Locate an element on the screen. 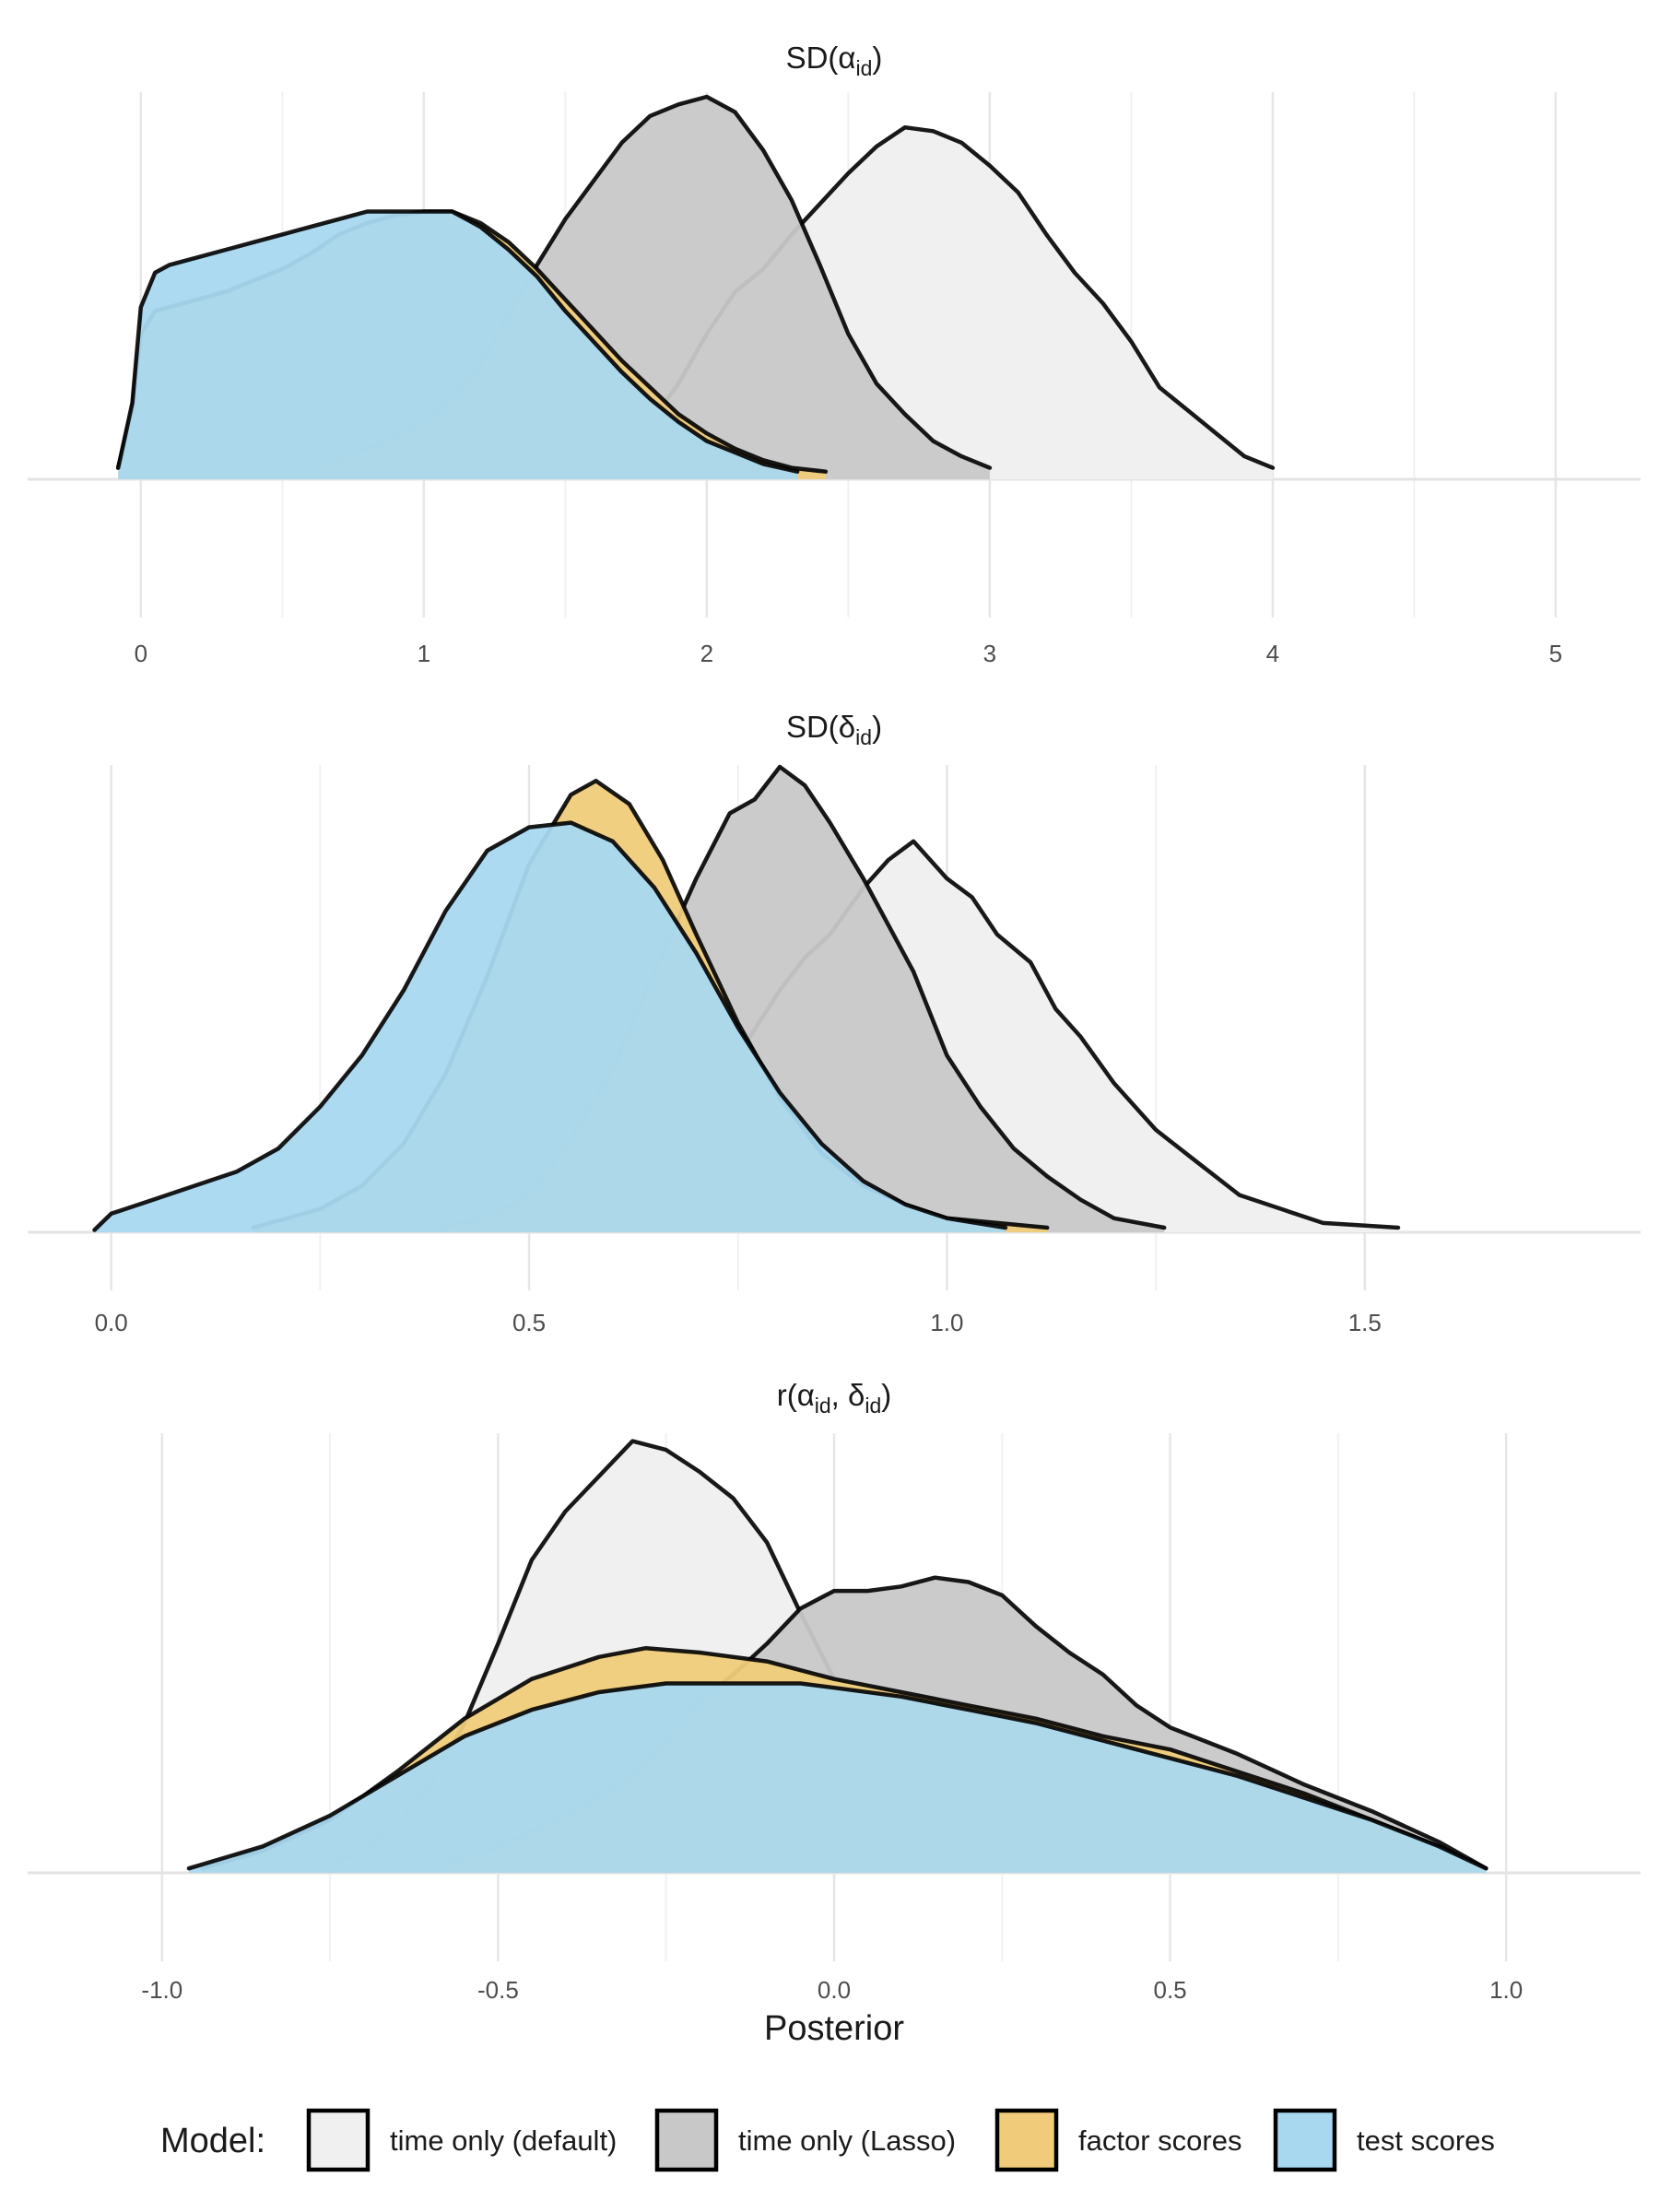 The image size is (1659, 2212). panel-title: SD(αid) is located at coordinates (834, 60).